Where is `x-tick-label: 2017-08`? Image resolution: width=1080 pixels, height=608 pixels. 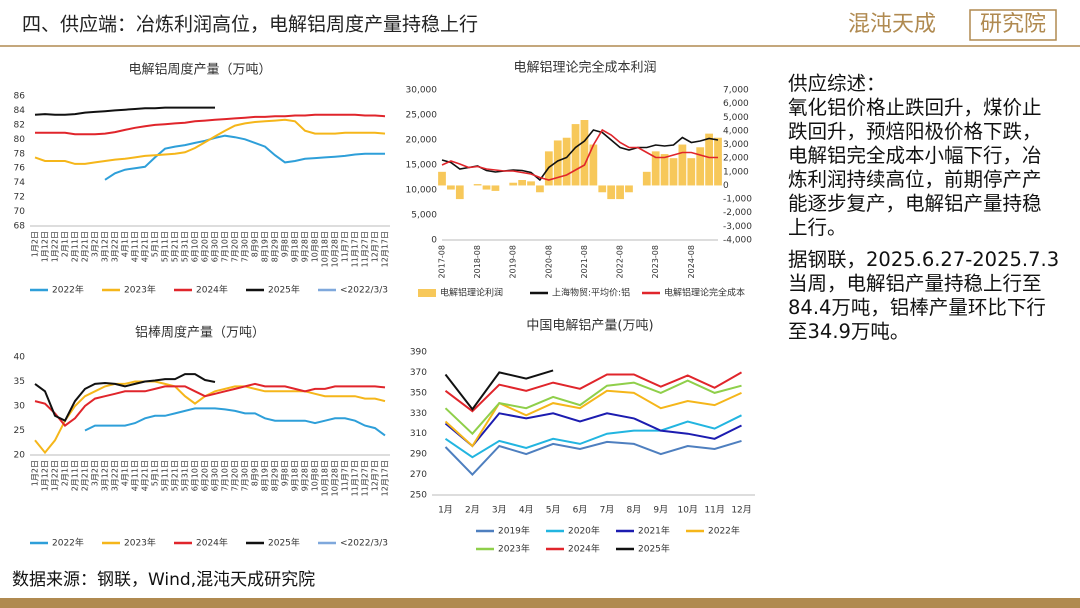
x-tick-label: 2017-08 is located at coordinates (442, 261).